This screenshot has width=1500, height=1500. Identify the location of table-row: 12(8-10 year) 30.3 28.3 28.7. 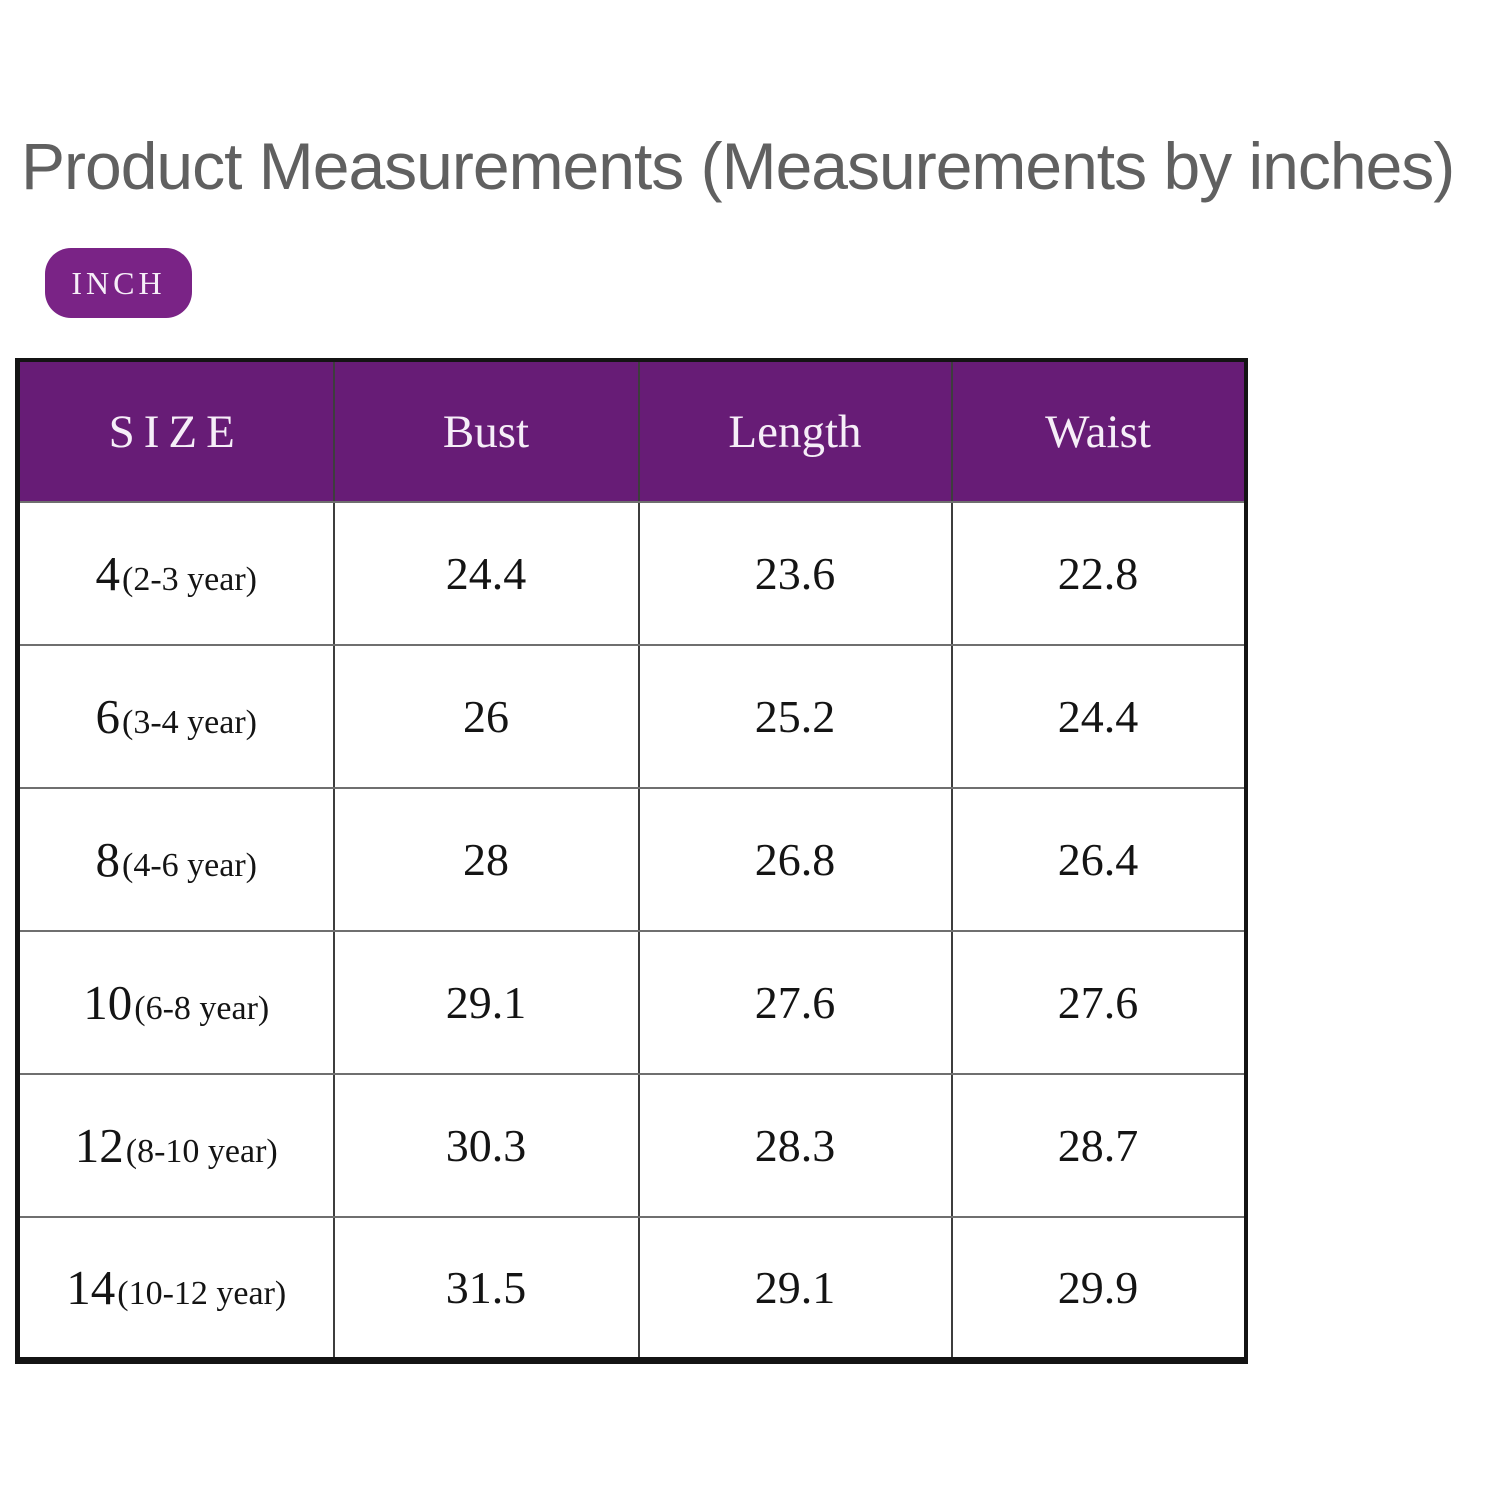
(631, 1145).